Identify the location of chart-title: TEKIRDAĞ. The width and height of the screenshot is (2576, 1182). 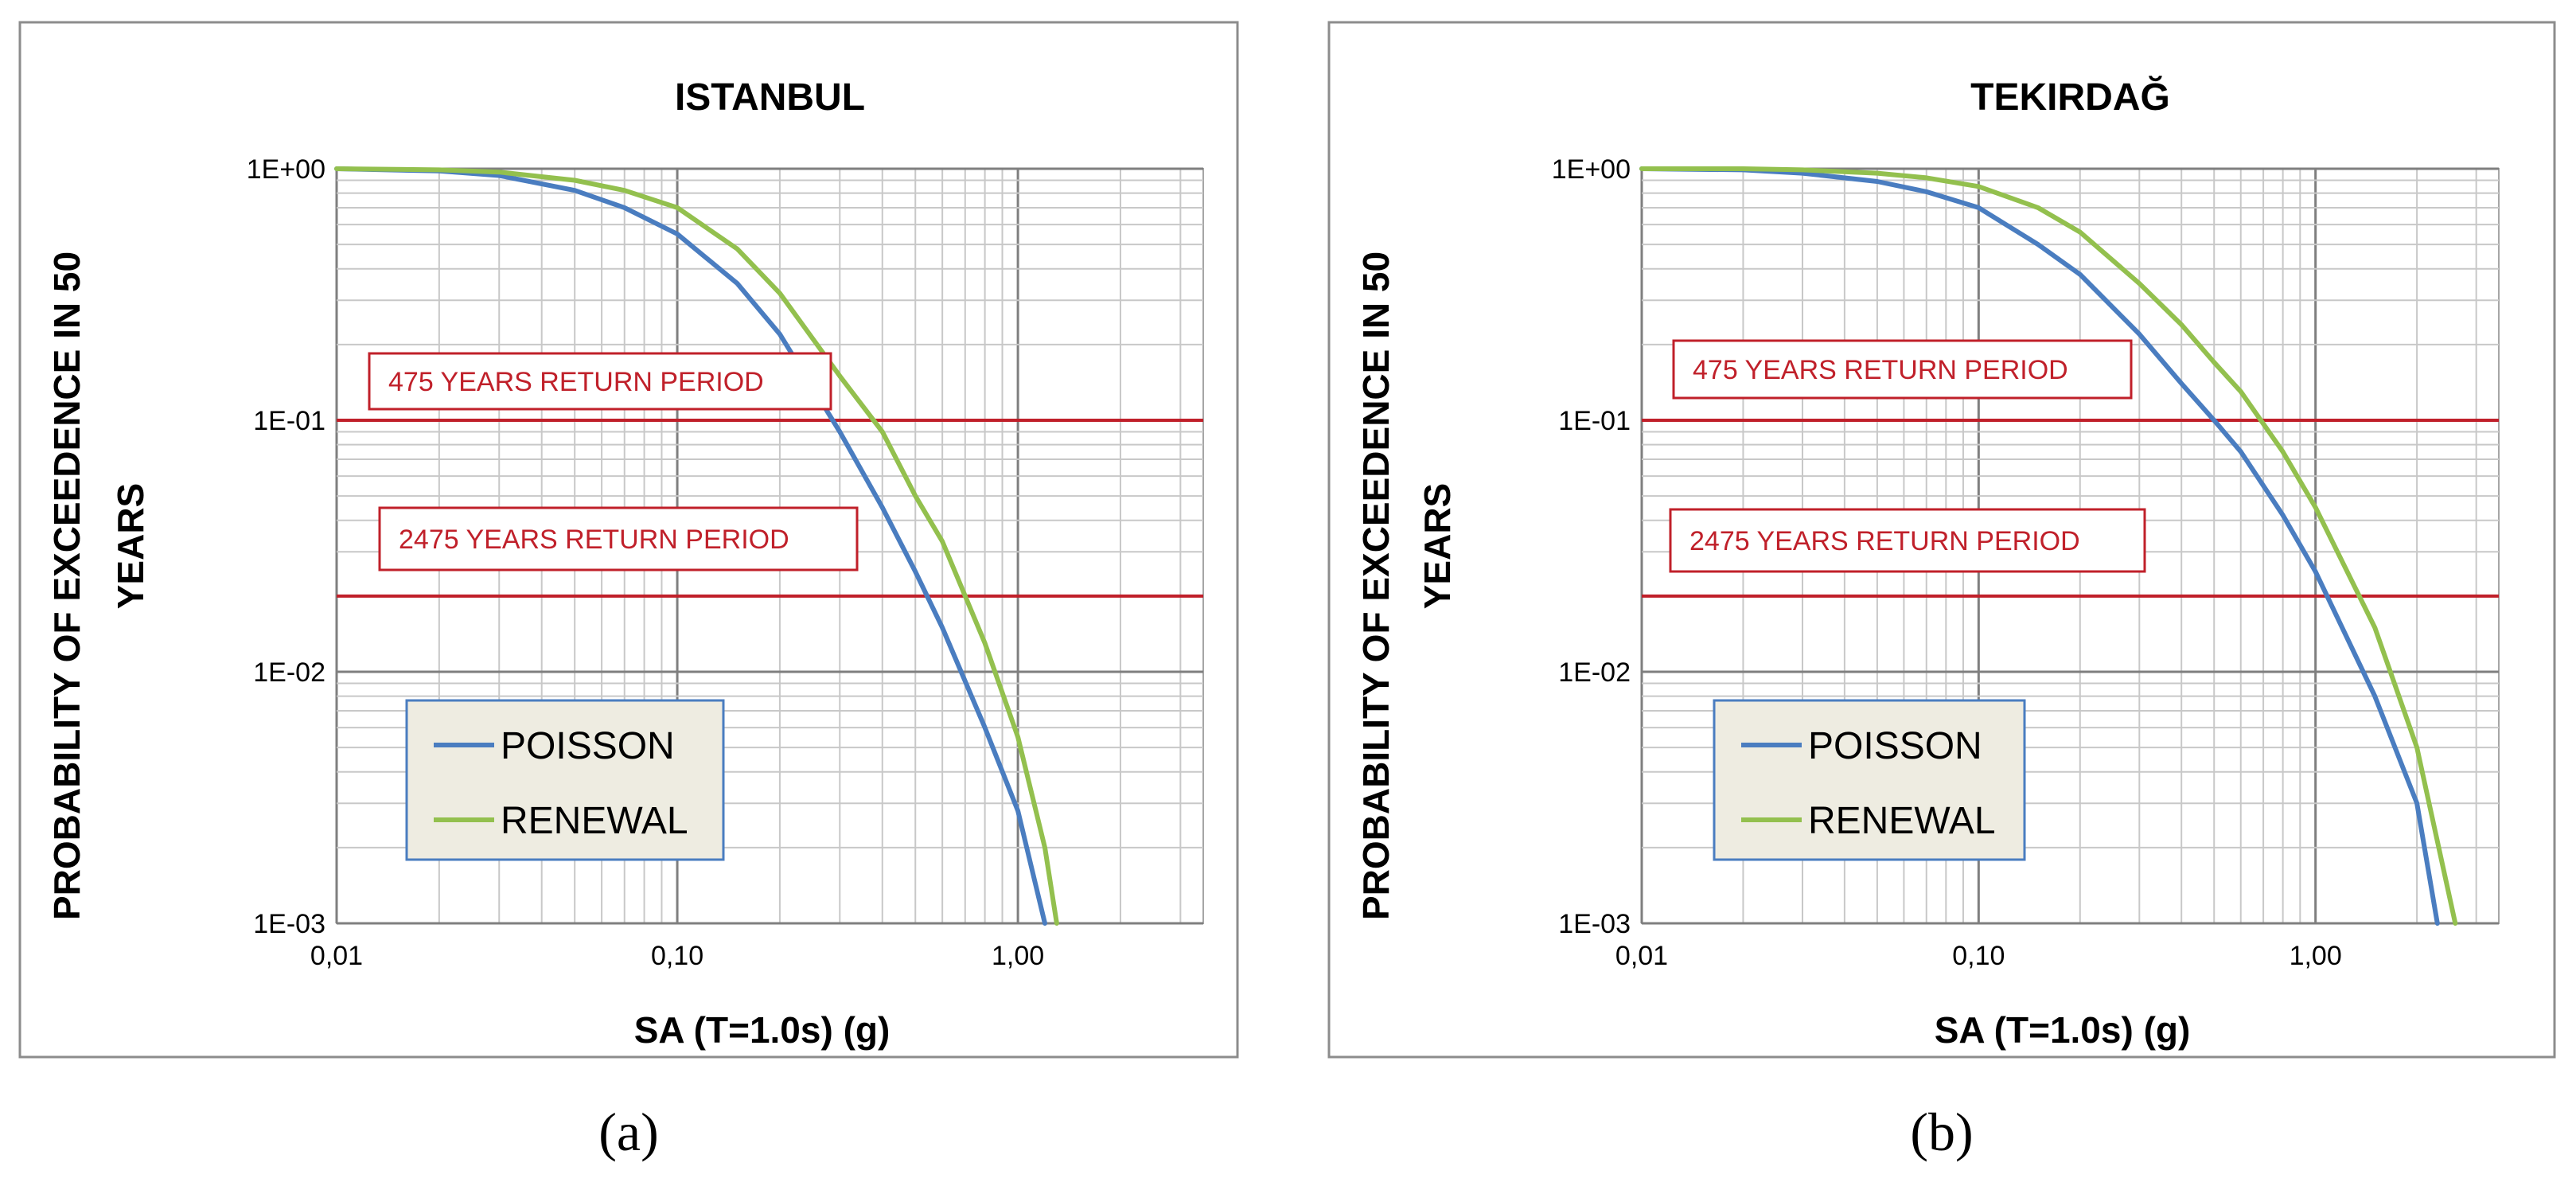
(2070, 97).